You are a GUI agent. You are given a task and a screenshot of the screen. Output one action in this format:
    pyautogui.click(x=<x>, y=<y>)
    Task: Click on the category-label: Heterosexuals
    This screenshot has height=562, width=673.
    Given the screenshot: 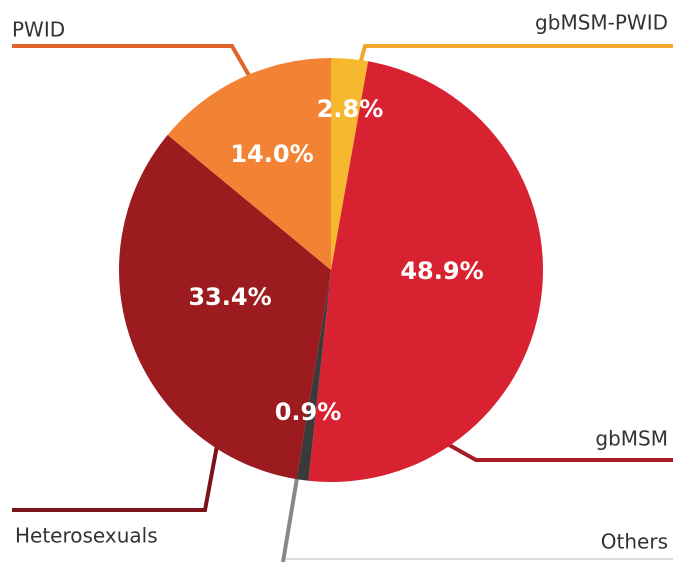 What is the action you would take?
    pyautogui.click(x=86, y=536)
    